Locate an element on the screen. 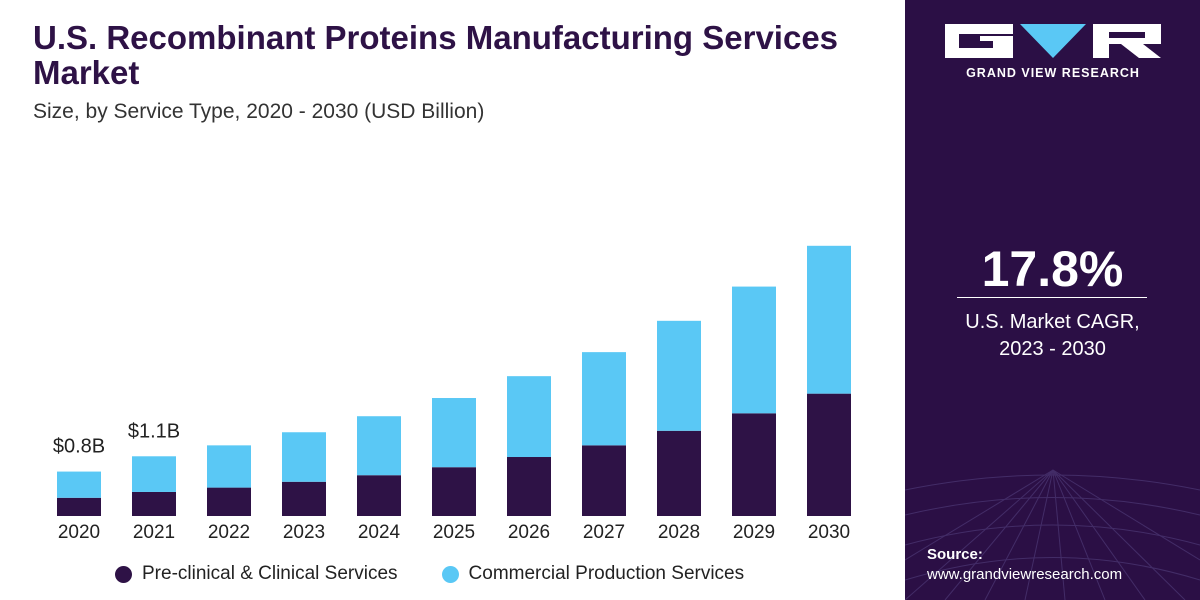 Image resolution: width=1200 pixels, height=600 pixels. data-label-2020: $0.8B is located at coordinates (79, 447).